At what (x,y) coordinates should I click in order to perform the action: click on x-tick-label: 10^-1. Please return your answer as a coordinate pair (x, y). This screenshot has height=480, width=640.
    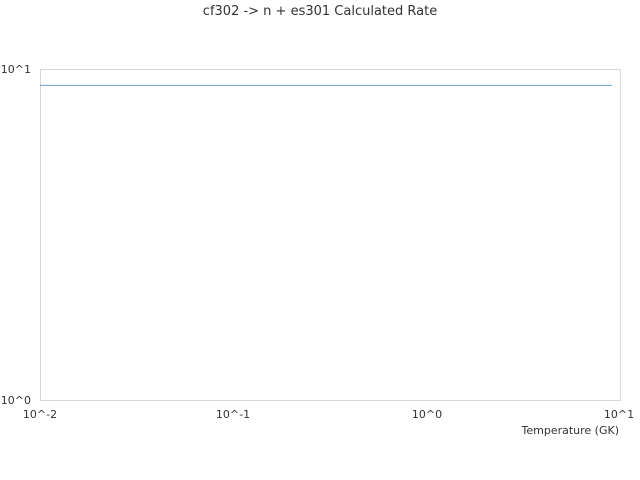
    Looking at the image, I should click on (233, 414).